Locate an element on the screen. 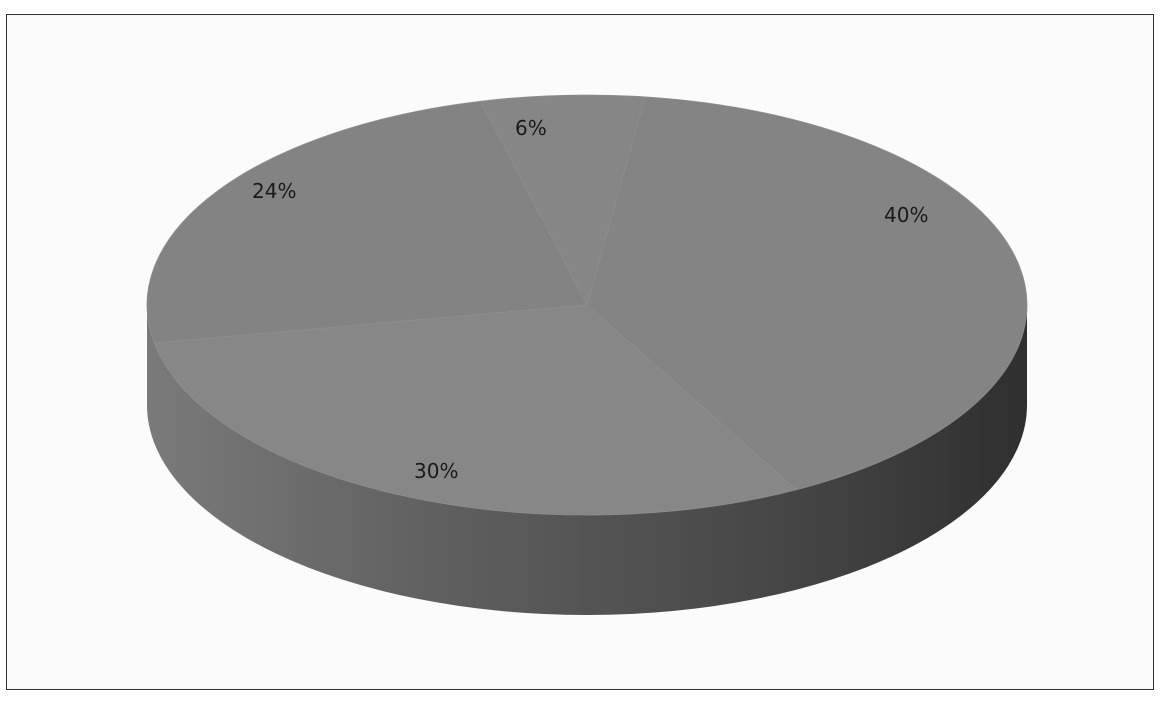 This screenshot has width=1165, height=710. slice-label-6: 6% is located at coordinates (531, 128).